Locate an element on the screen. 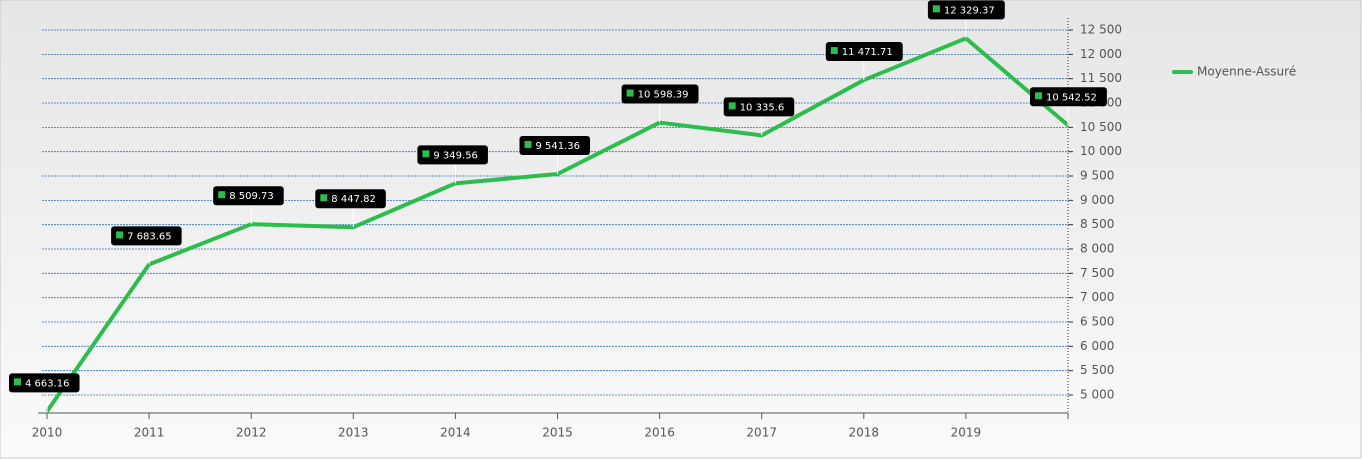 This screenshot has width=1362, height=459. data-label: 9 349.56 is located at coordinates (452, 164).